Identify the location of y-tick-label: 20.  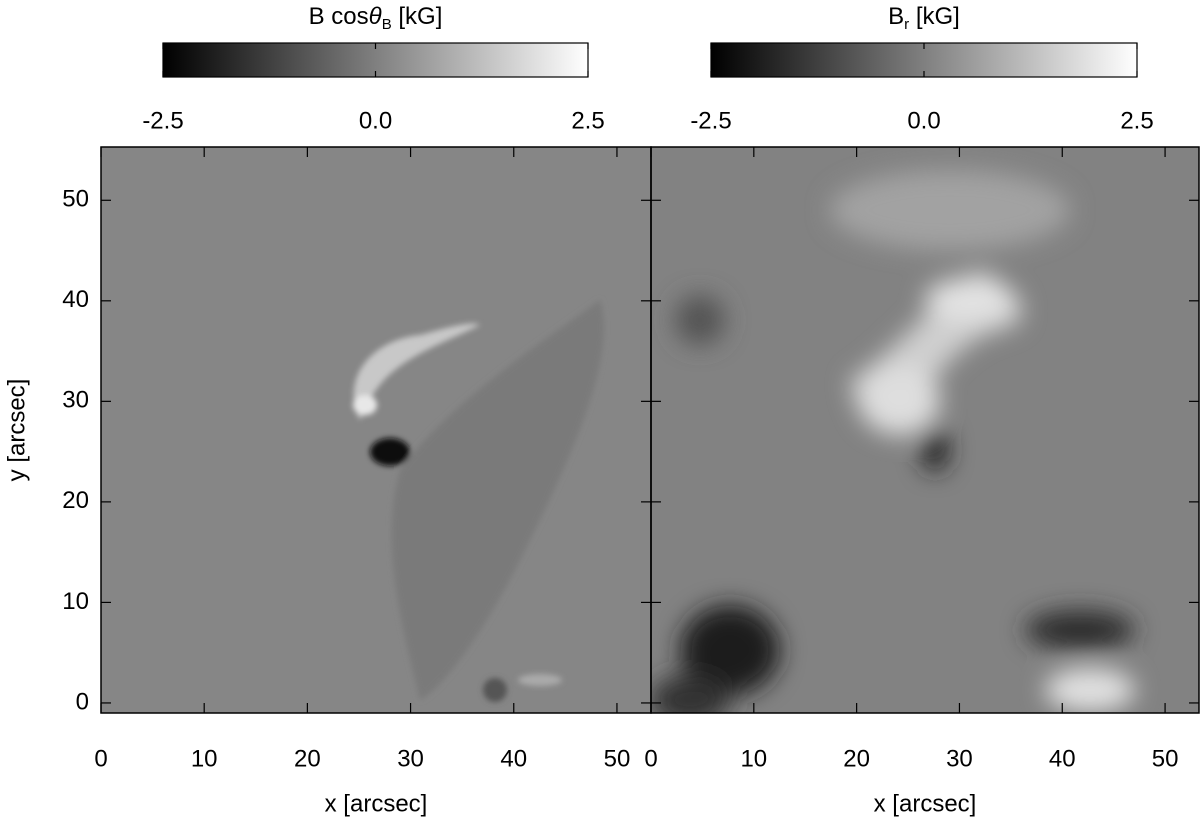
(75, 500).